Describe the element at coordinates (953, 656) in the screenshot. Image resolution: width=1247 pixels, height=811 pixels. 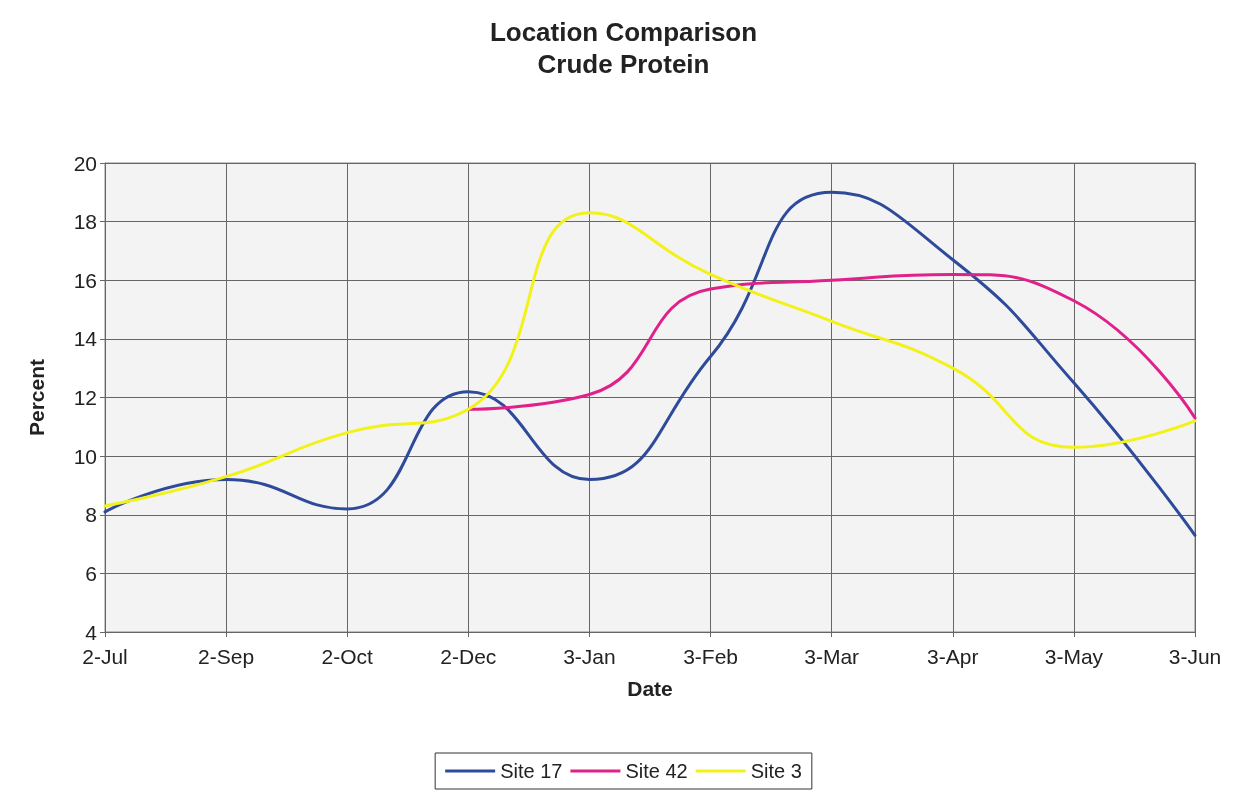
I see `x-tick-label: 3-Apr` at that location.